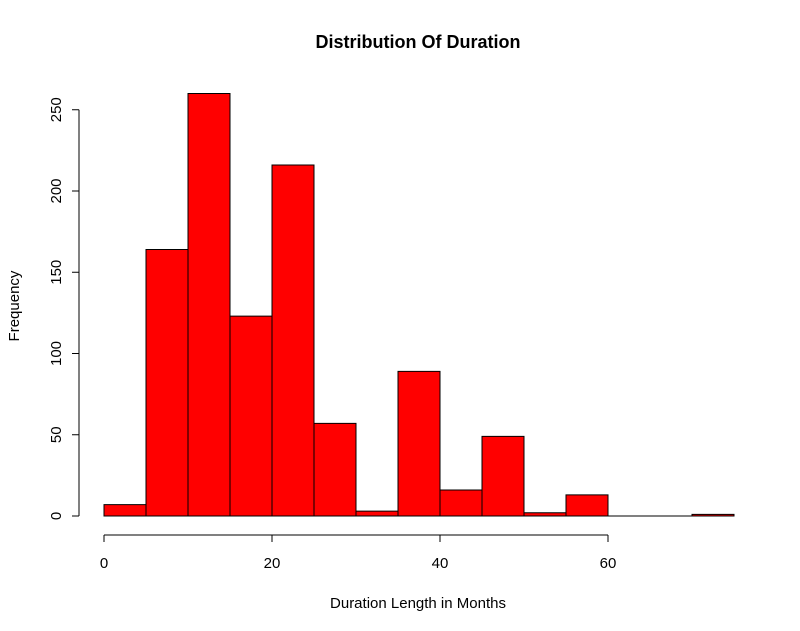 This screenshot has height=631, width=800. Describe the element at coordinates (56, 109) in the screenshot. I see `y-tick-label: 250` at that location.